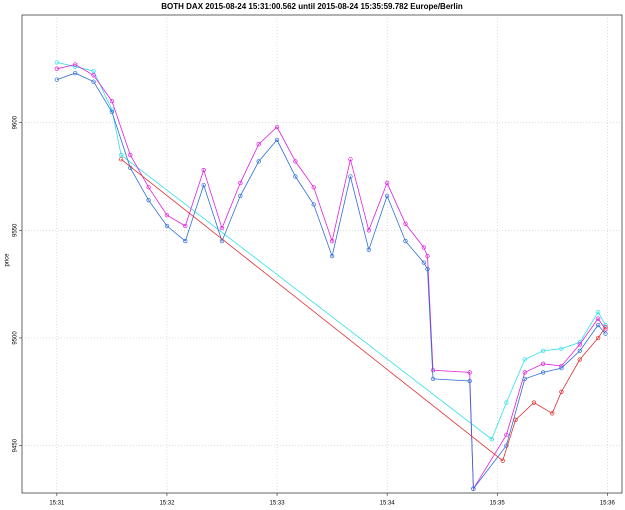  Describe the element at coordinates (278, 504) in the screenshot. I see `x-tick-label: 15:33` at that location.